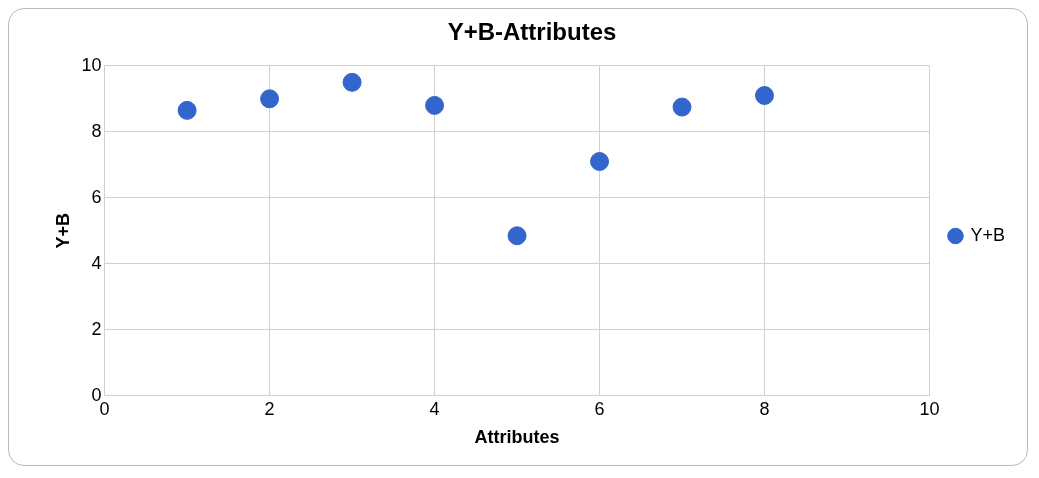 Image resolution: width=1039 pixels, height=478 pixels. What do you see at coordinates (532, 32) in the screenshot?
I see `chart-title: Y+B-Attributes` at bounding box center [532, 32].